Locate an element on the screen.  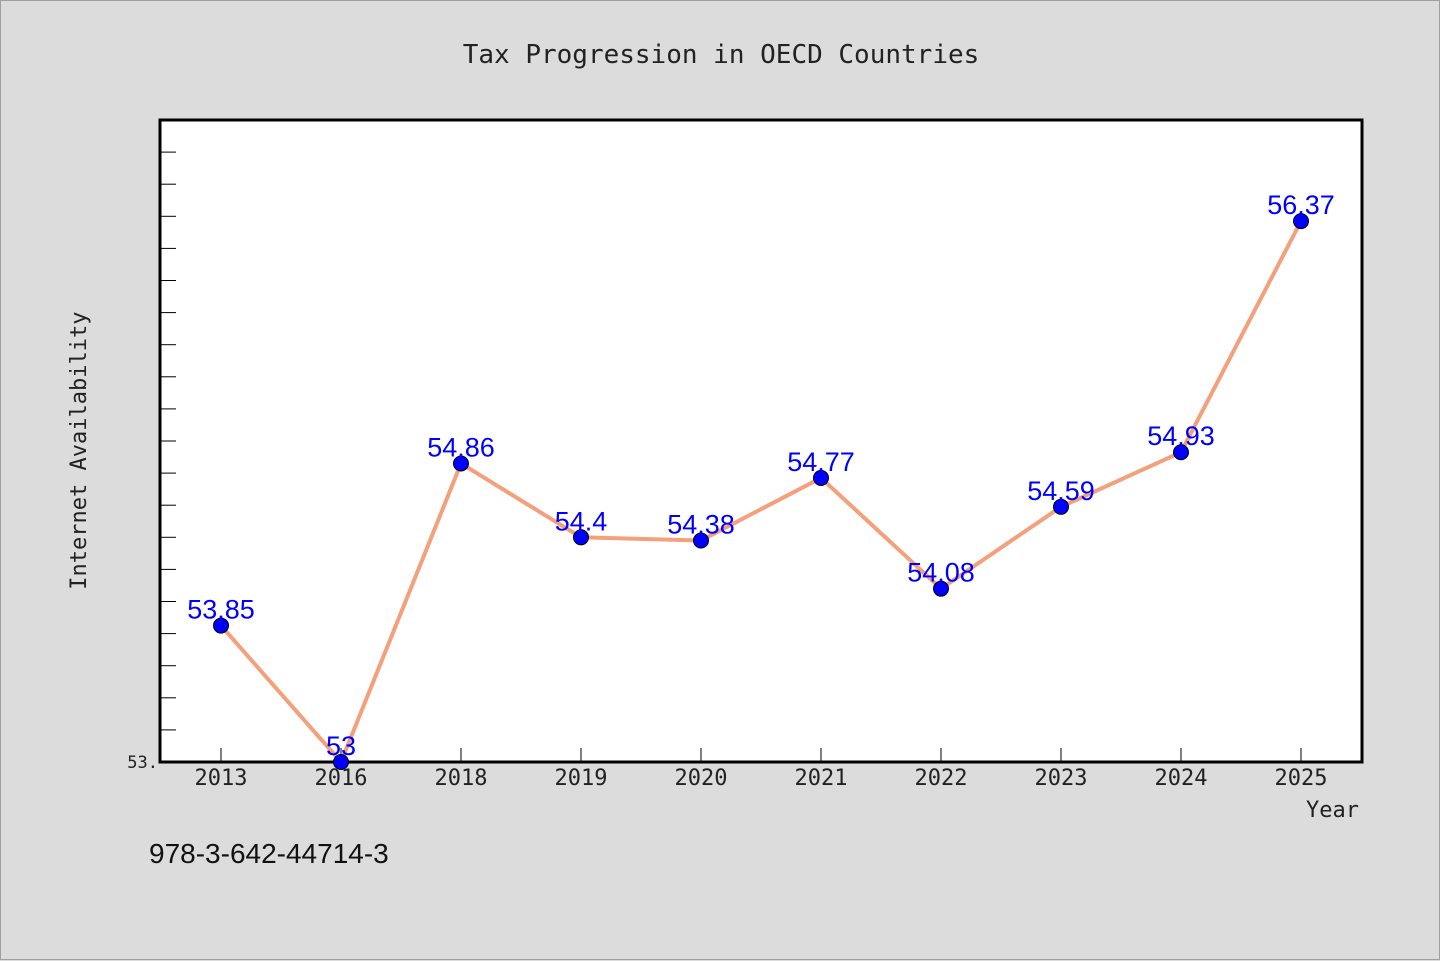
data-label: 54.4 is located at coordinates (581, 521).